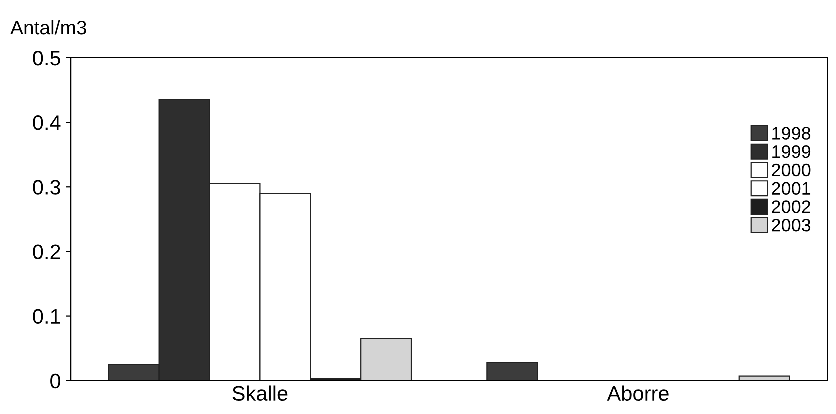  I want to click on x-tick-label: Skalle, so click(260, 394).